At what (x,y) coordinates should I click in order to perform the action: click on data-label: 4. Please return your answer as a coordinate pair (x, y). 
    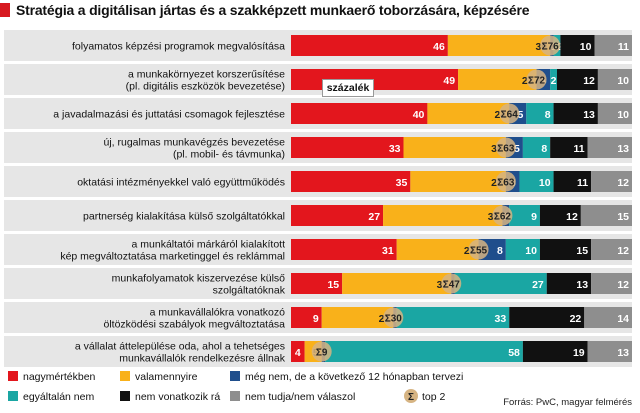
    Looking at the image, I should click on (298, 353).